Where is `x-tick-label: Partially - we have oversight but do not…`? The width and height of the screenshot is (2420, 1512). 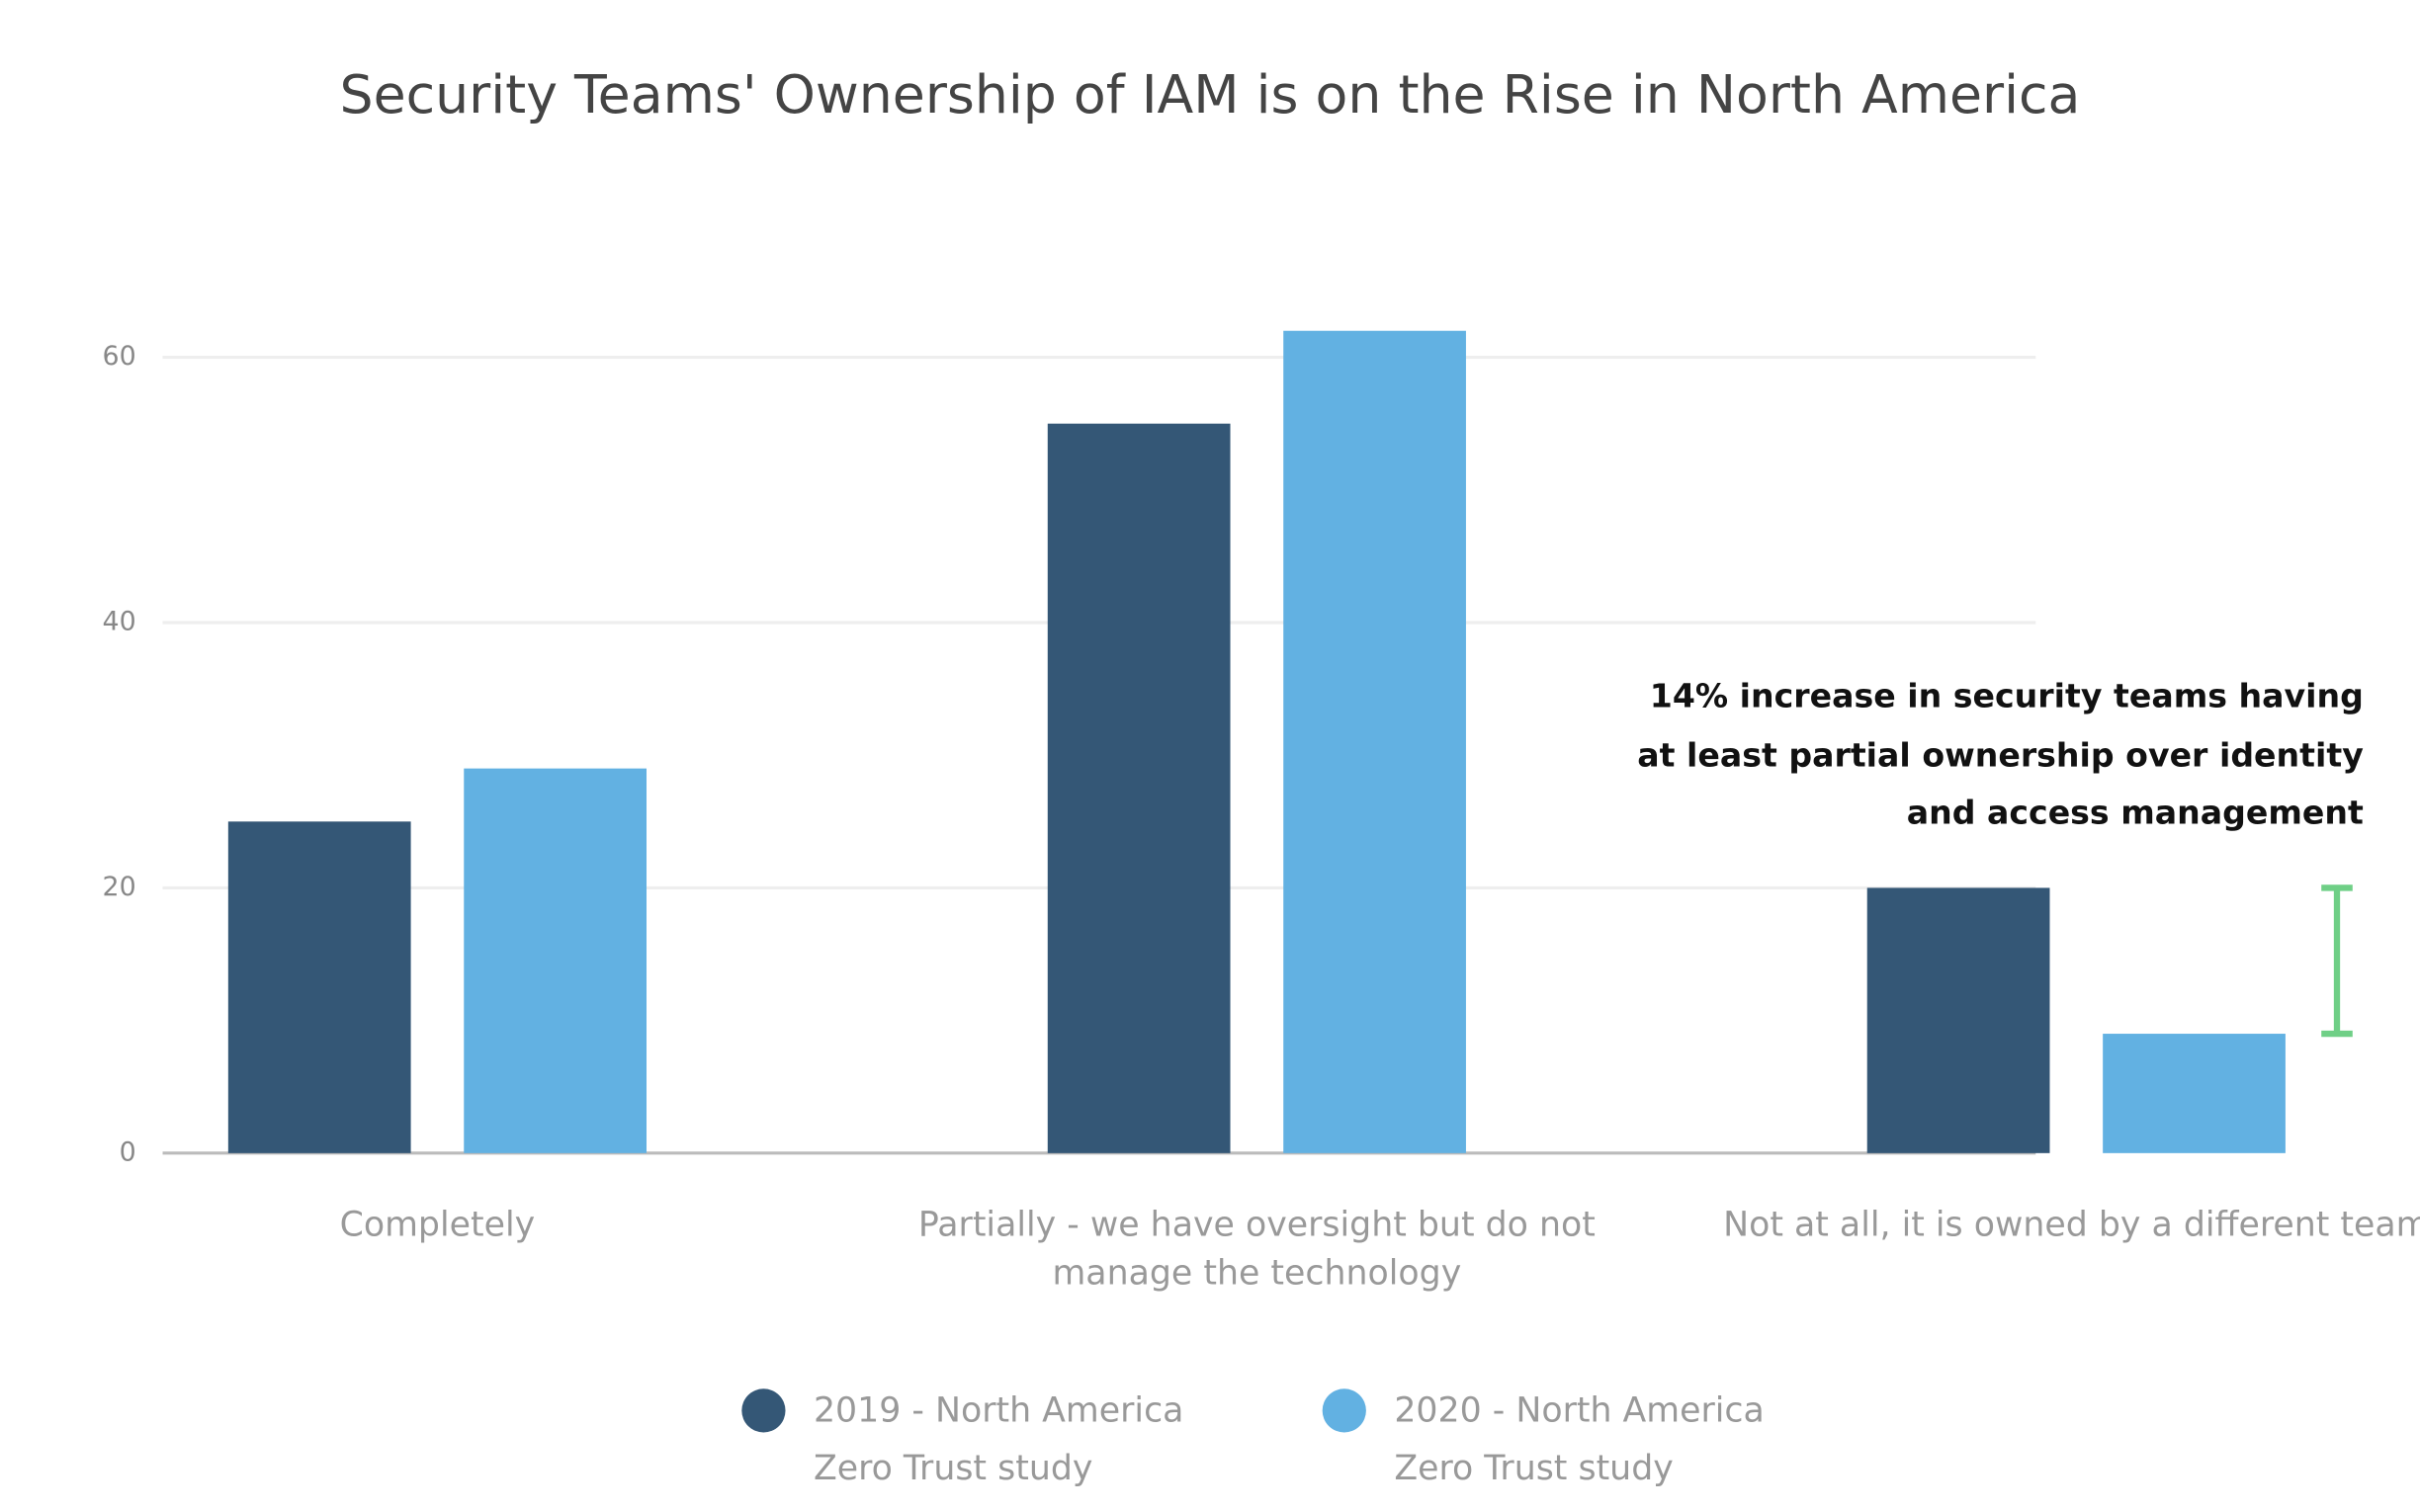
x-tick-label: Partially - we have oversight but do not… is located at coordinates (1257, 1250).